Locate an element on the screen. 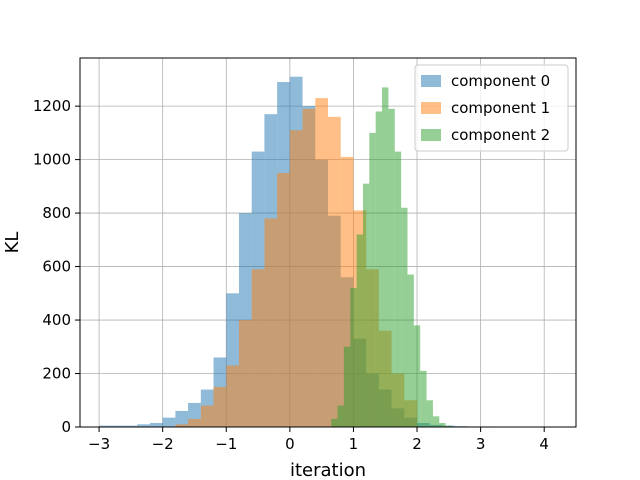 The height and width of the screenshot is (480, 640). series-2-bars is located at coordinates (391, 257).